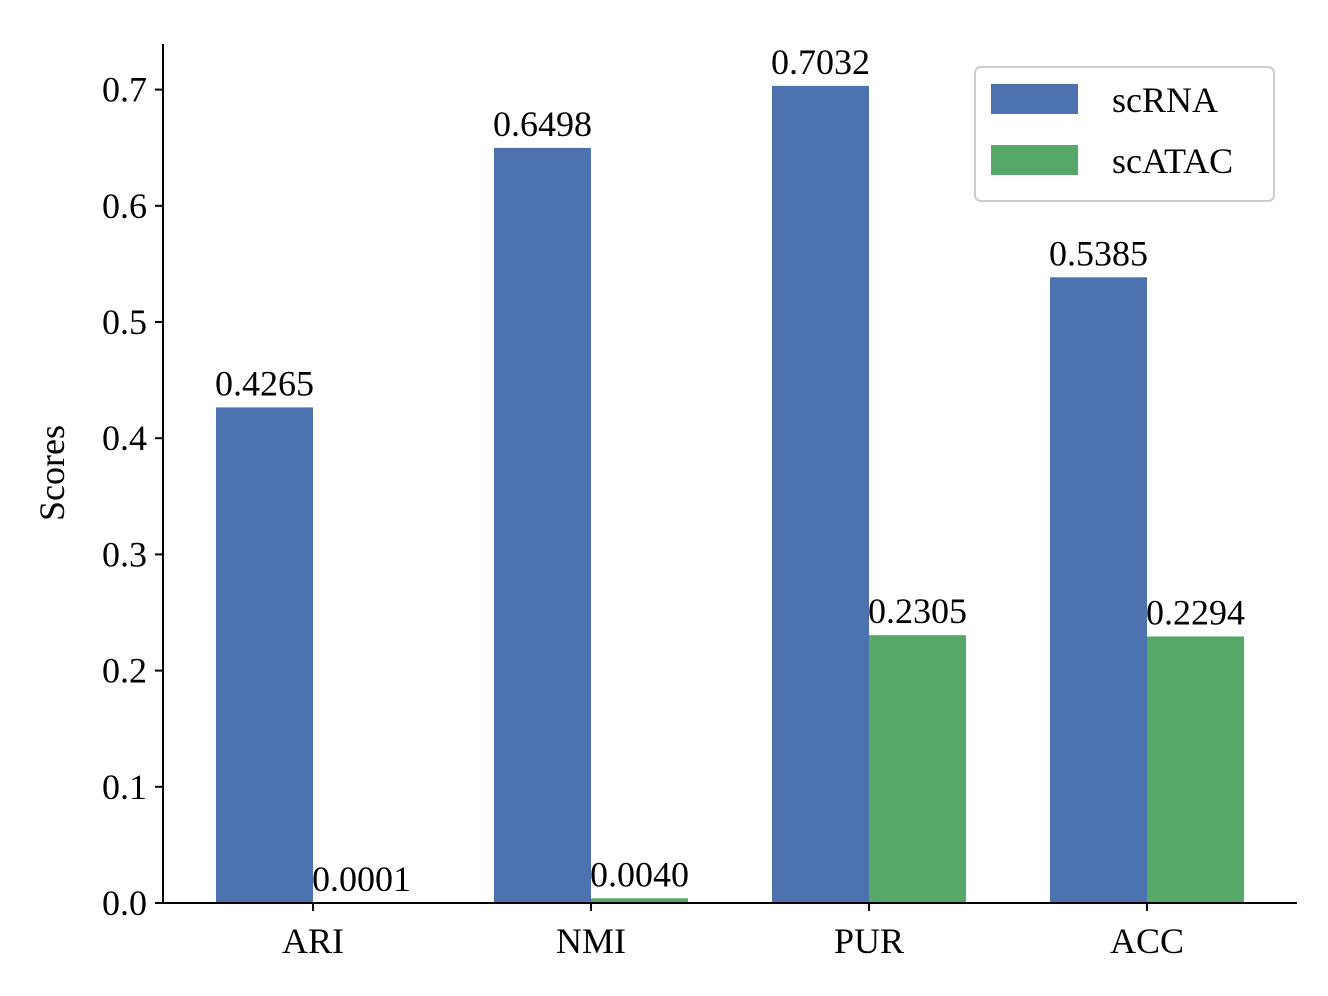 This screenshot has height=996, width=1328. Describe the element at coordinates (542, 525) in the screenshot. I see `bar-scrna-nmi` at that location.